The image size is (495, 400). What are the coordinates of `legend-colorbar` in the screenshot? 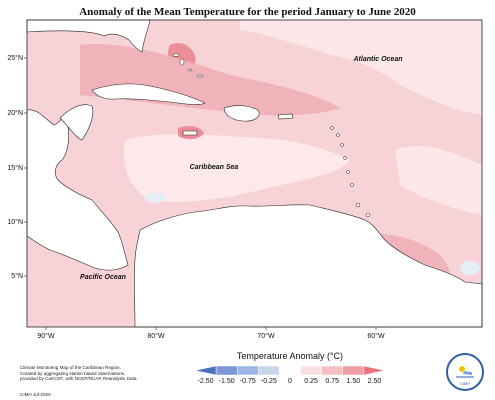 It's located at (290, 370).